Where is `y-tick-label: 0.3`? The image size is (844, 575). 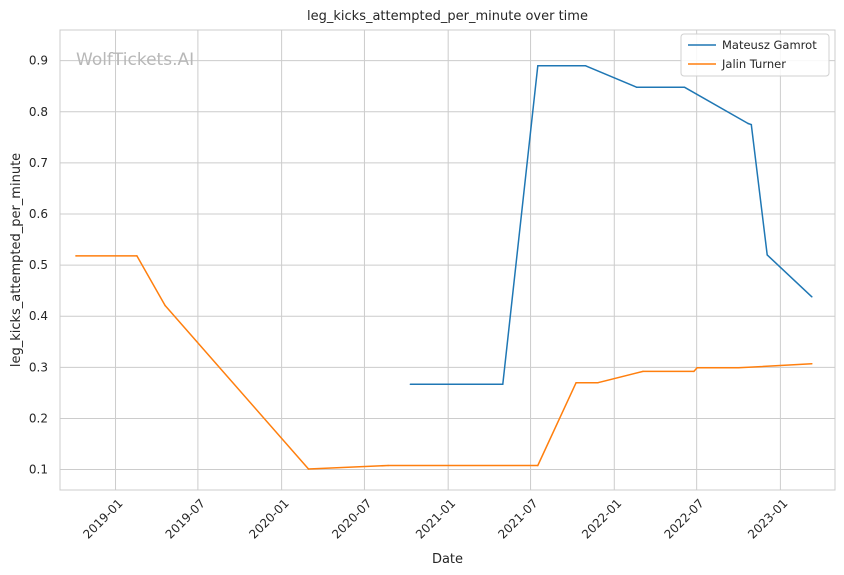 y-tick-label: 0.3 is located at coordinates (38, 367).